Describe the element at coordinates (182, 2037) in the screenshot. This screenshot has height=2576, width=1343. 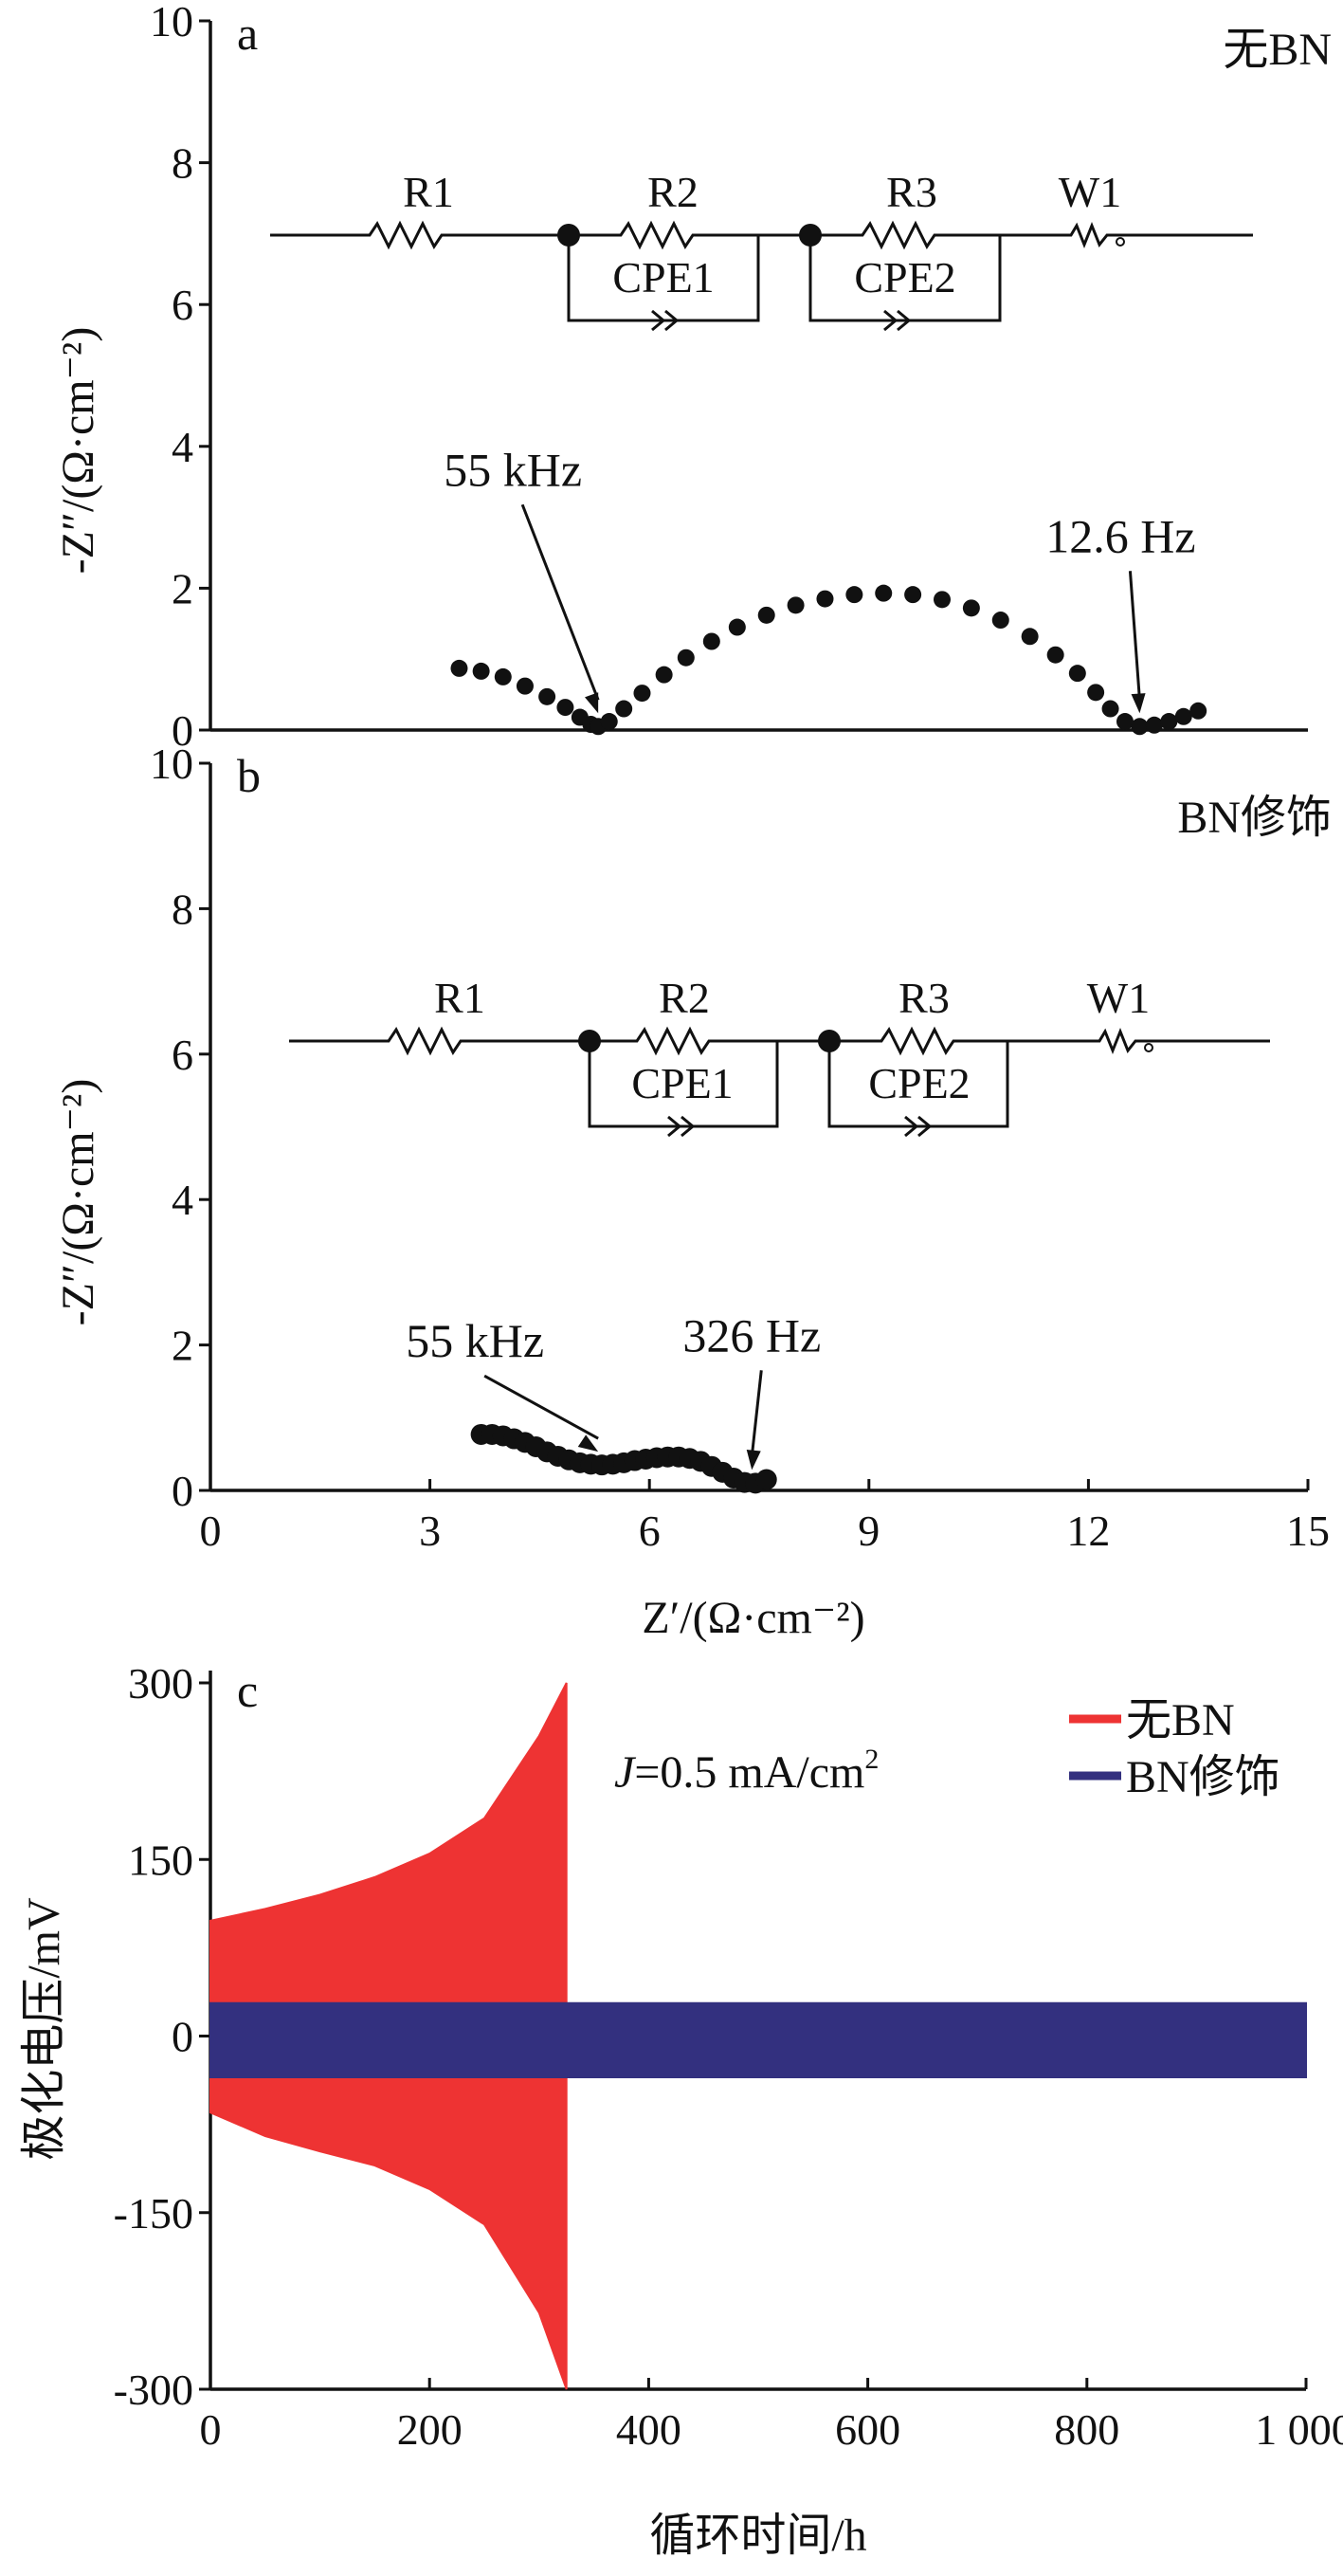
I see `y-tick-label: 0` at that location.